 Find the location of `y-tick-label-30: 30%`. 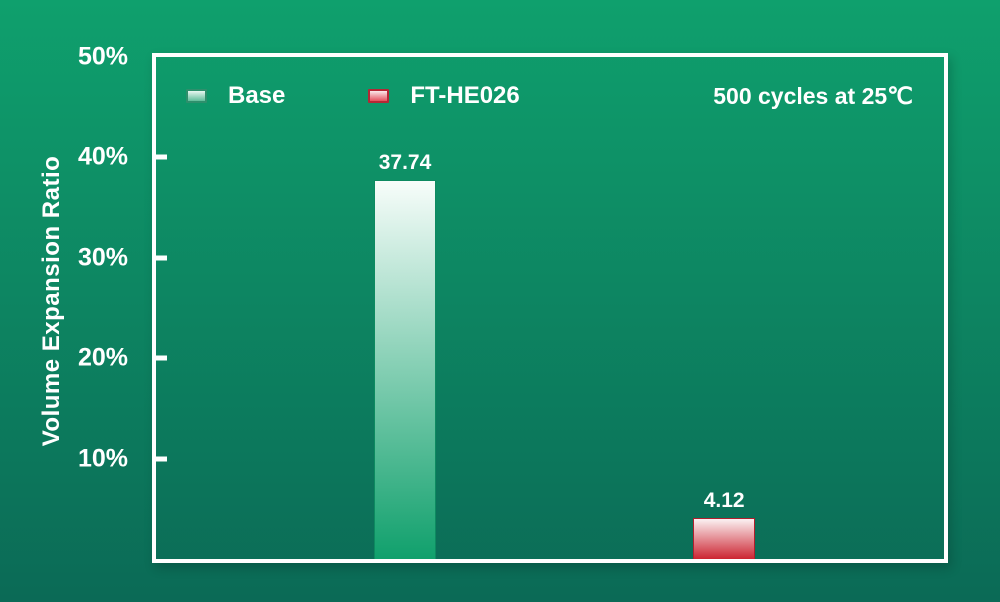

y-tick-label-30: 30% is located at coordinates (102, 257).